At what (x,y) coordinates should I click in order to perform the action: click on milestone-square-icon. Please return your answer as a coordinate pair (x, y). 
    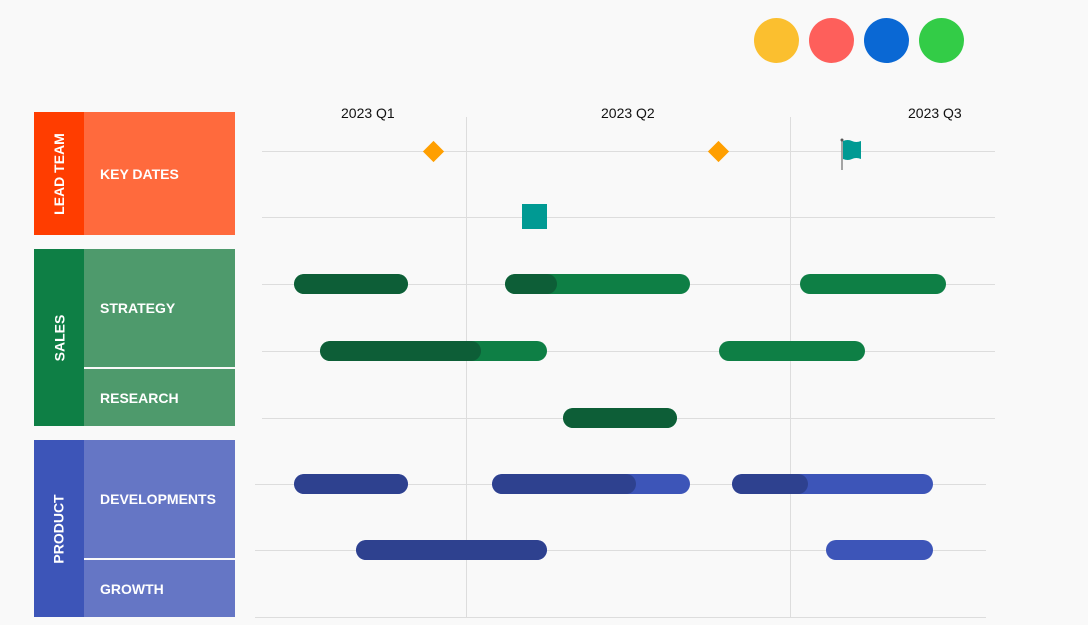
    Looking at the image, I should click on (535, 216).